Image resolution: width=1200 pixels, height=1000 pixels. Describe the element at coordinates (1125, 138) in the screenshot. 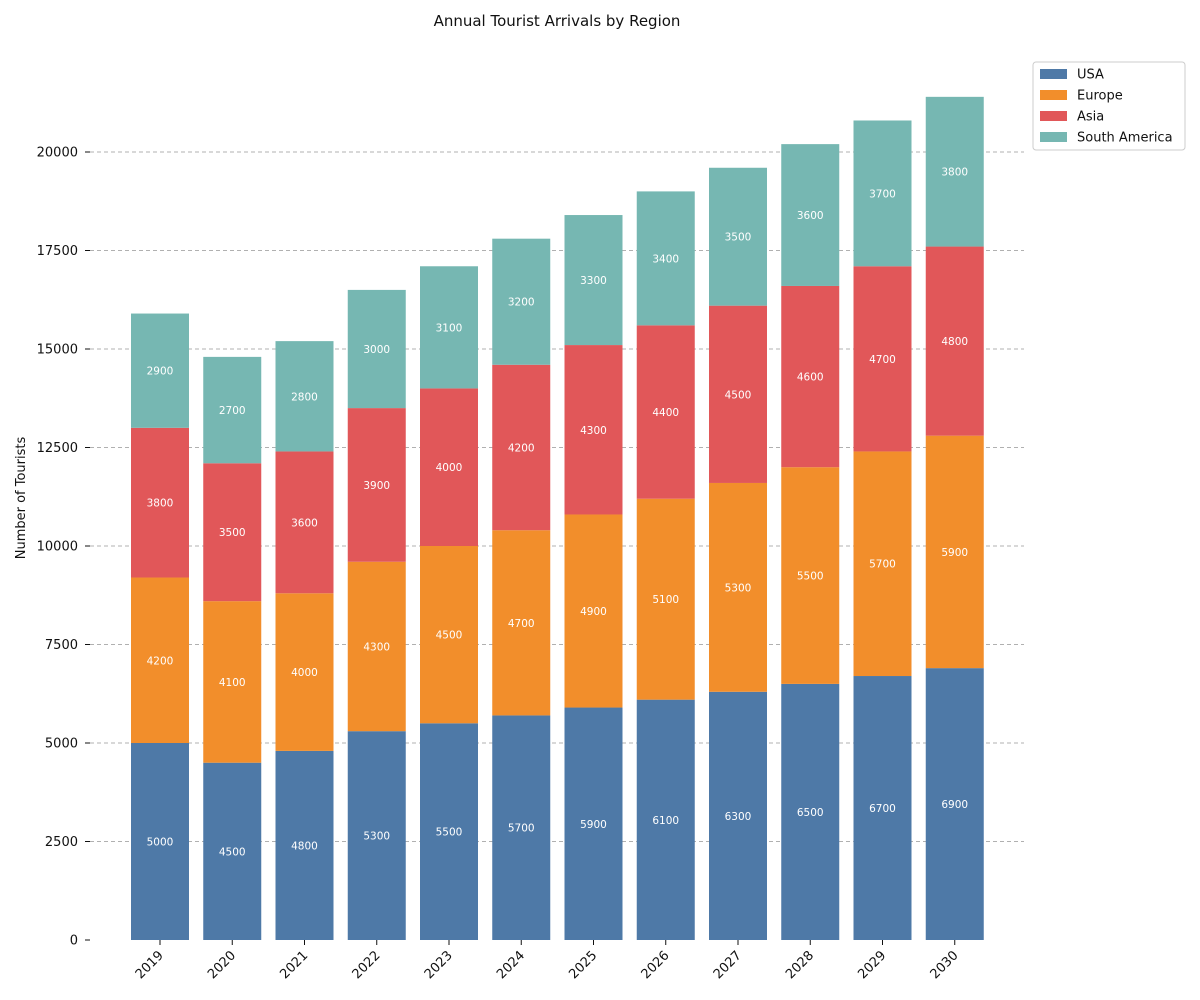

I see `legend-label: South America` at that location.